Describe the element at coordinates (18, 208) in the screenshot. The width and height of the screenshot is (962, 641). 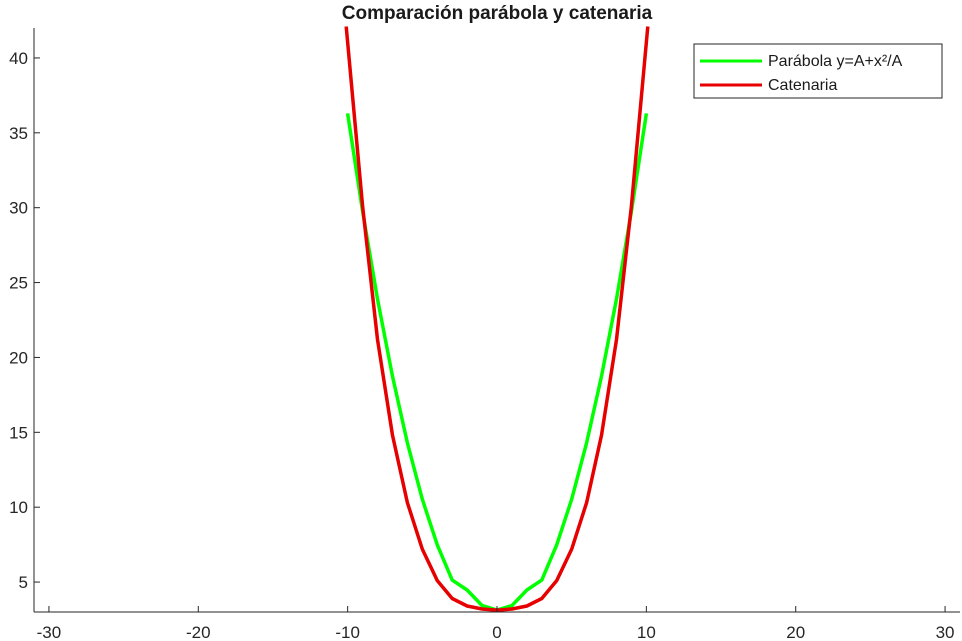
I see `y-tick-label: 30` at that location.